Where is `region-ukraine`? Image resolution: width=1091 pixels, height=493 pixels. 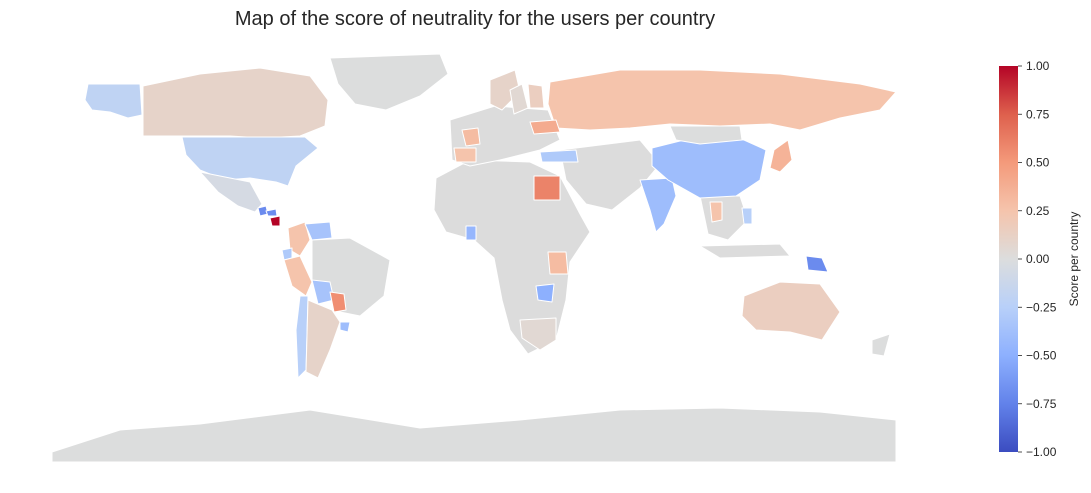
region-ukraine is located at coordinates (545, 127).